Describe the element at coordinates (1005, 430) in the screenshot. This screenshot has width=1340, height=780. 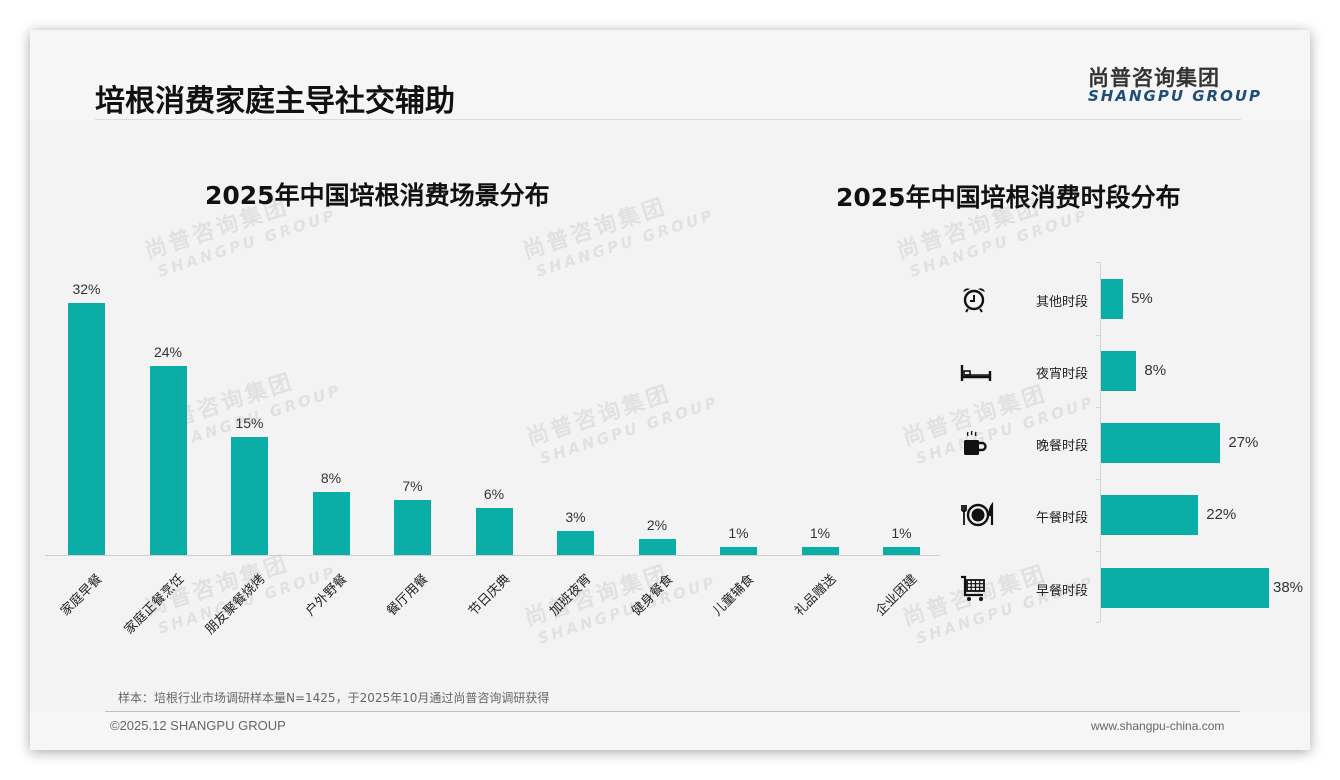
I see `watermark-en: SHANGPU GROUP` at that location.